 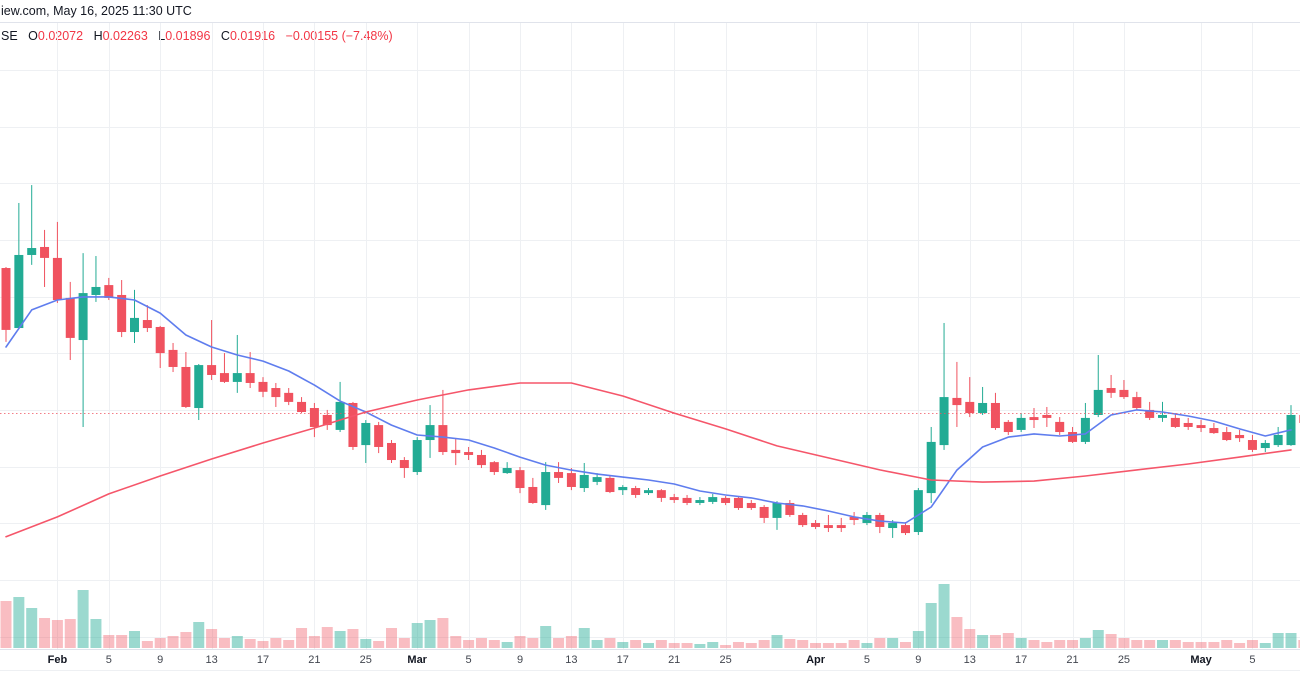 What do you see at coordinates (58, 660) in the screenshot?
I see `x-axis-month-label: Feb` at bounding box center [58, 660].